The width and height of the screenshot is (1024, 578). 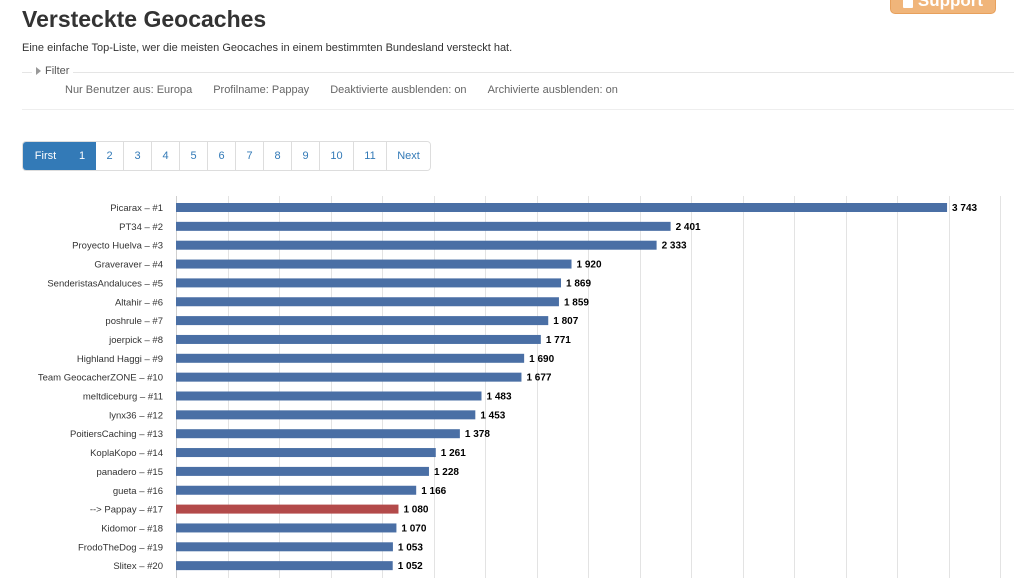 I want to click on value-label: 3 743, so click(x=964, y=208).